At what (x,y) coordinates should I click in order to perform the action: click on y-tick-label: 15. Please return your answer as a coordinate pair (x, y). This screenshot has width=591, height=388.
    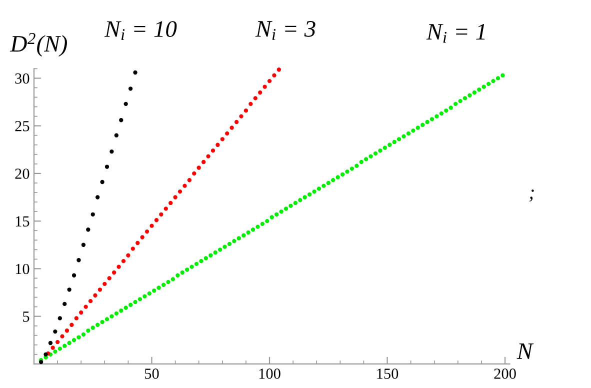
    Looking at the image, I should click on (23, 221).